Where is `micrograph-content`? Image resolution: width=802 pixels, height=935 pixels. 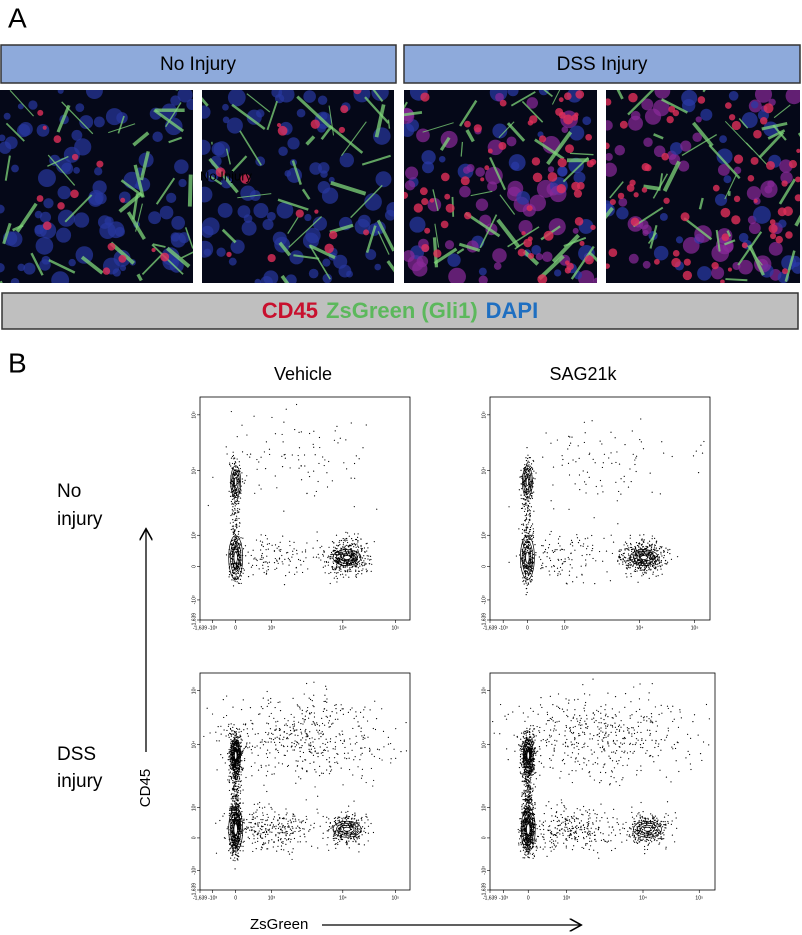
micrograph-content is located at coordinates (298, 186).